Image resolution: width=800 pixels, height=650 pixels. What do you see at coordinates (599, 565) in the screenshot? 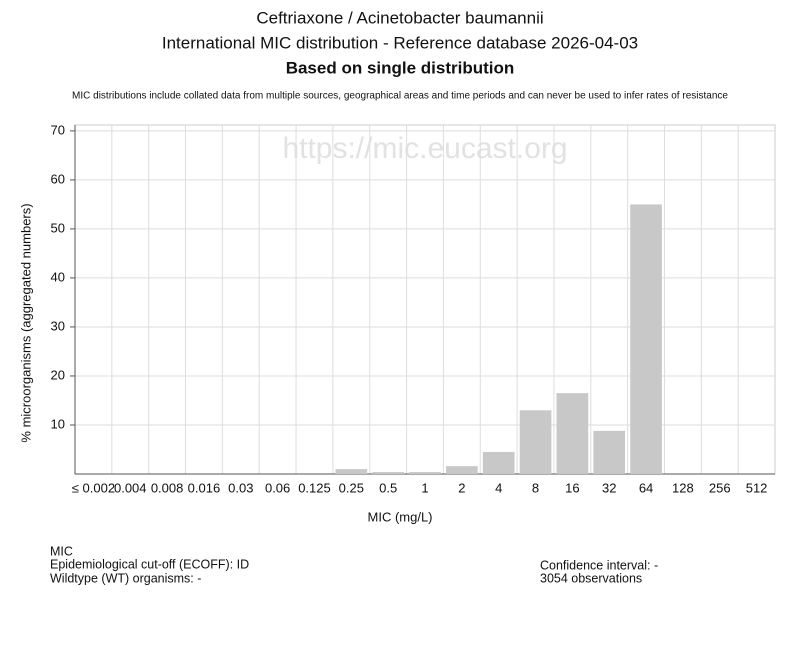
I see `footer-text: Confidence interval: -` at bounding box center [599, 565].